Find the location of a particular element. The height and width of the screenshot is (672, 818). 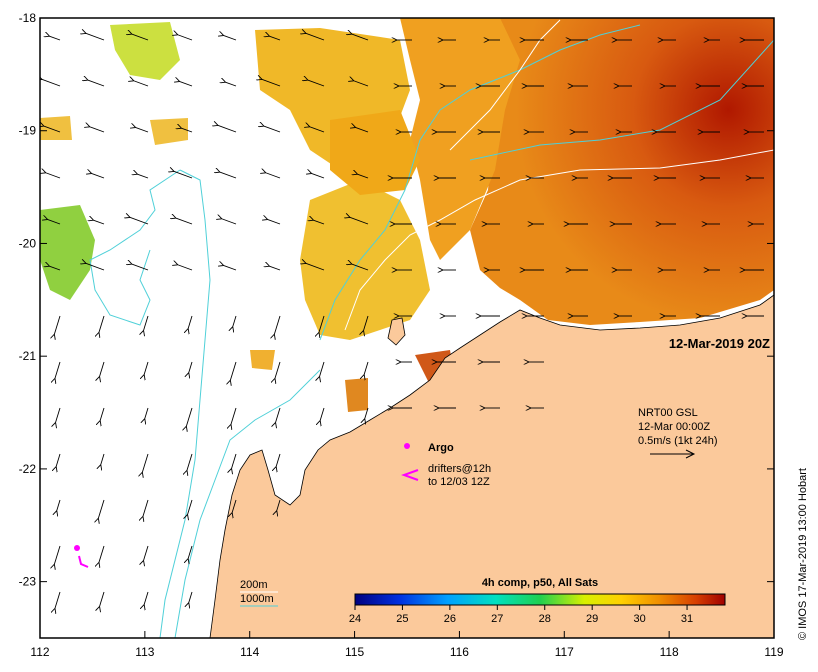

colorbar-tick-label: 25 is located at coordinates (402, 619).